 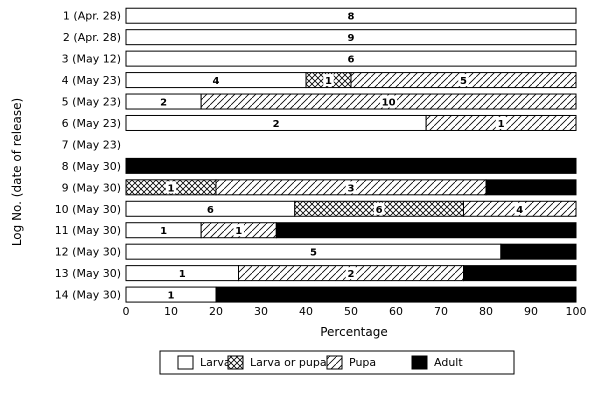 I want to click on y-tick-label: 14 (May 30), so click(x=88, y=295).